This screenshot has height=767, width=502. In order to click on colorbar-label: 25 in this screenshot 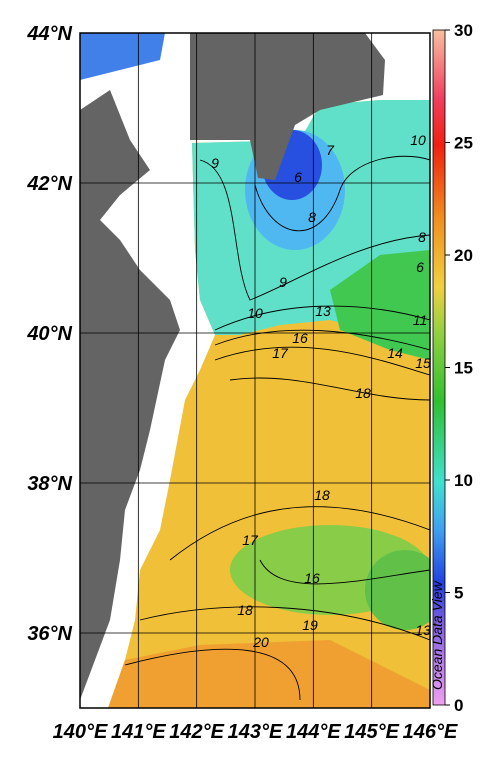, I will do `click(463, 143)`.